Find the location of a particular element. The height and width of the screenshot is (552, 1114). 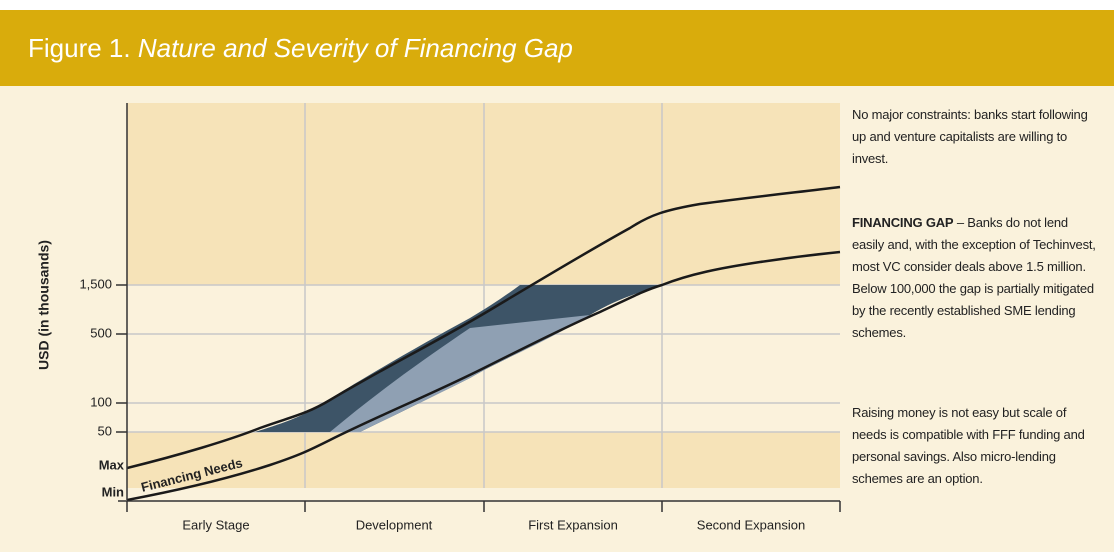

y-ticks is located at coordinates (121, 358).